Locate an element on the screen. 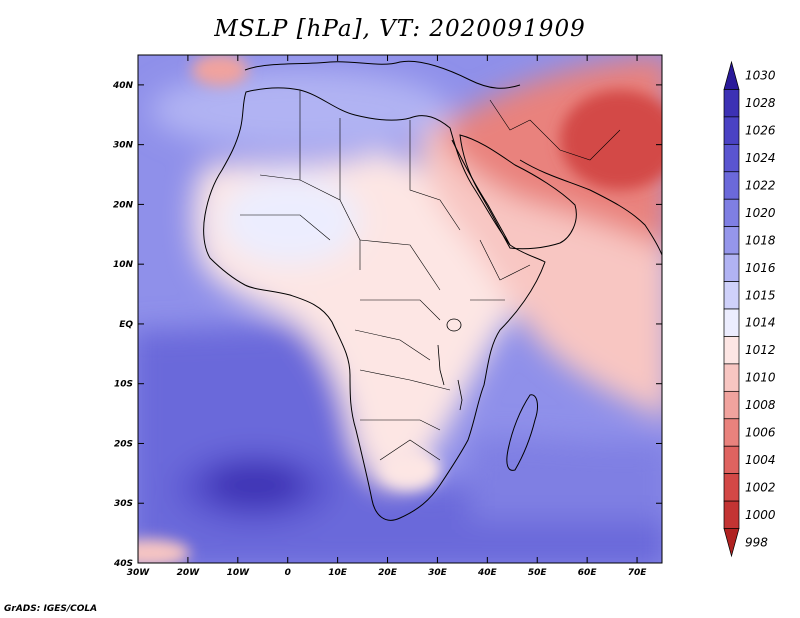  x-tick-label: 30W is located at coordinates (139, 573).